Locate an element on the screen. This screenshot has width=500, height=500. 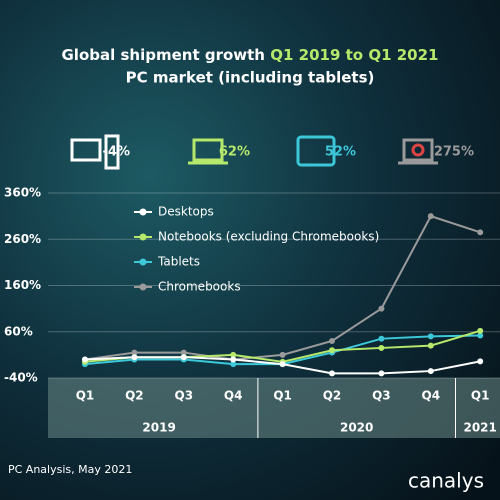
year-label: 2021 is located at coordinates (479, 428).